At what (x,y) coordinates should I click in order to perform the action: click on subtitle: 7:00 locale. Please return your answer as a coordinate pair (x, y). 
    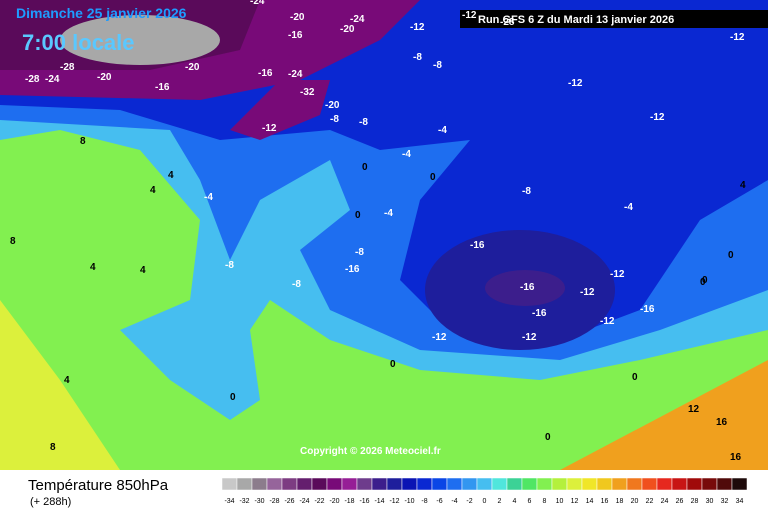
    Looking at the image, I should click on (78, 42).